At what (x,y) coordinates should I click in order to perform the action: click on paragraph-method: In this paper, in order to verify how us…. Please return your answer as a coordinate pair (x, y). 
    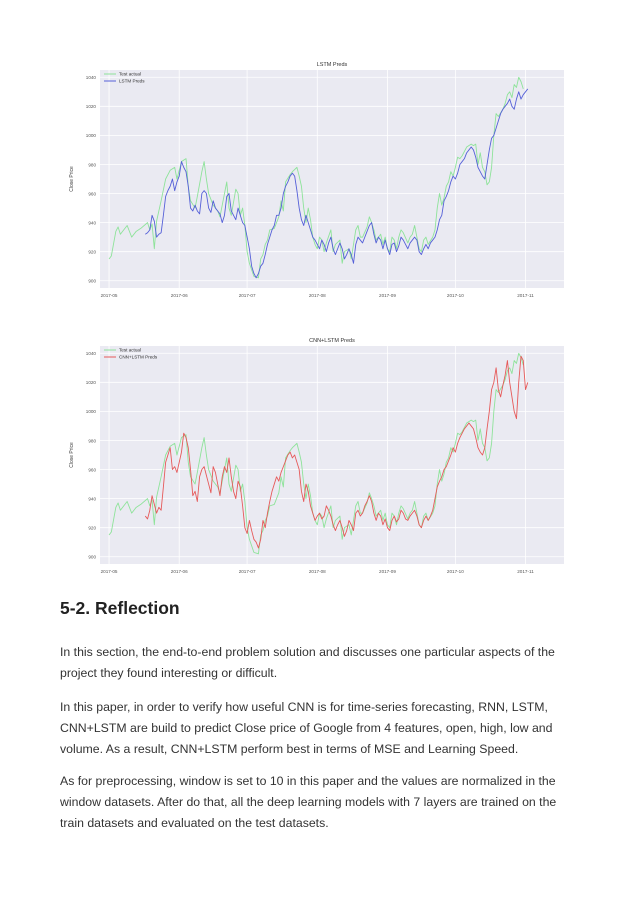
    Looking at the image, I should click on (306, 728).